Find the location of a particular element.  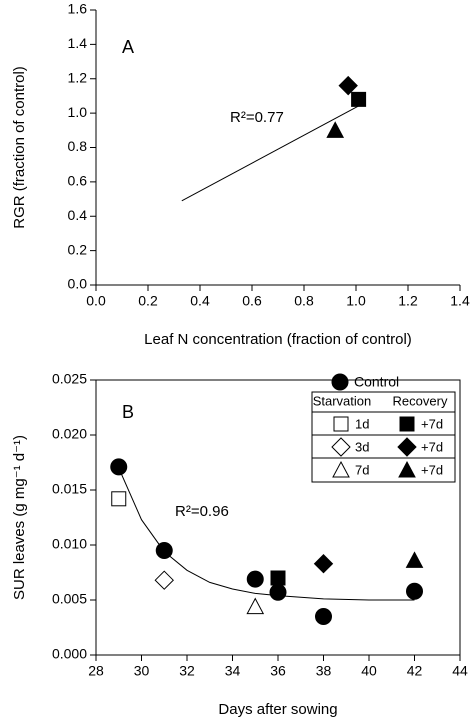

annotation: R²=0.77 is located at coordinates (257, 117).